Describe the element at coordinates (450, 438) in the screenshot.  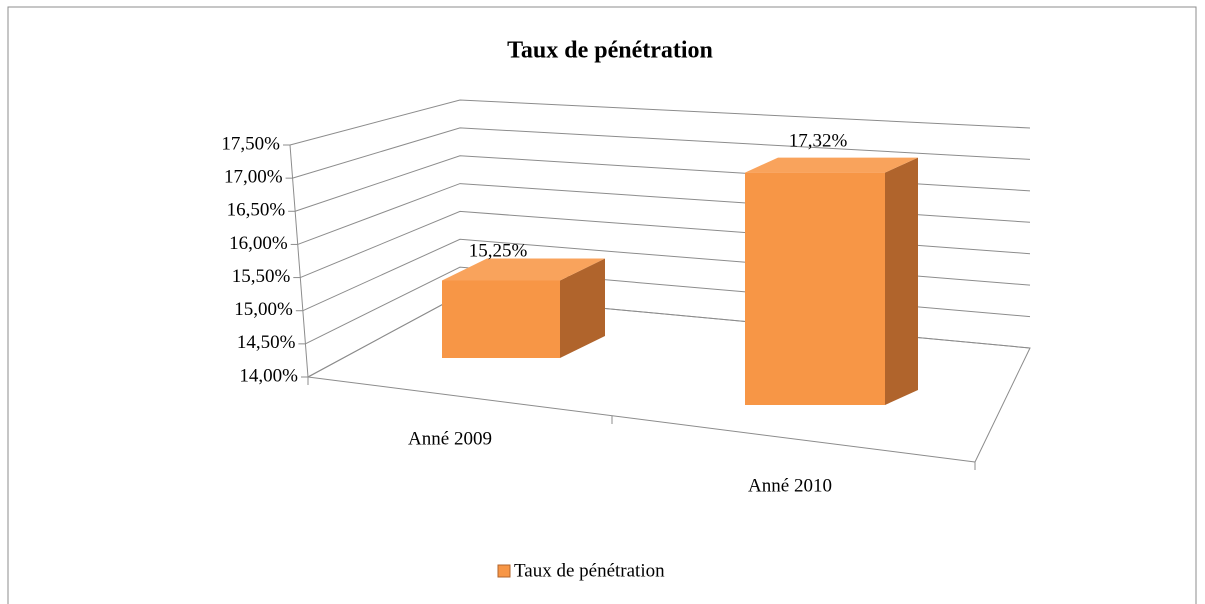
I see `x-tick-label: Anné 2009` at that location.